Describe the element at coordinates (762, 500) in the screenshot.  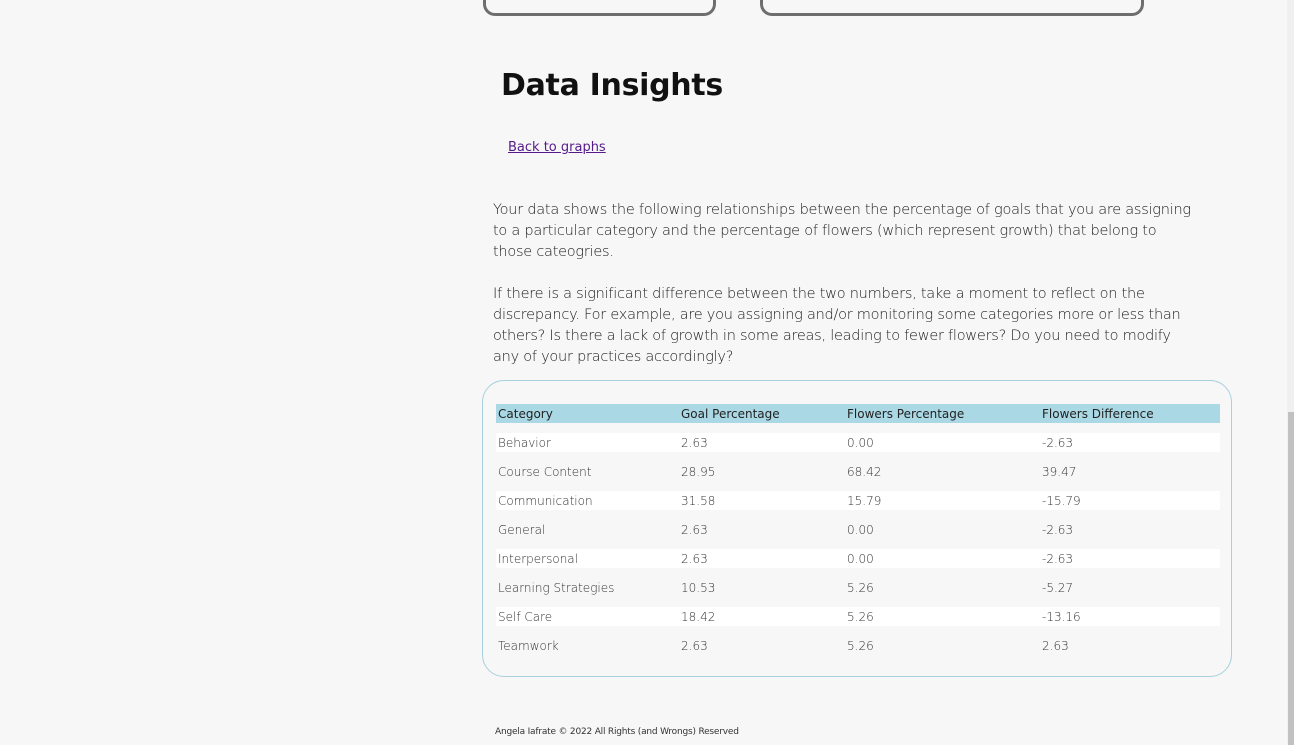
I see `goal-percentage-cell: 31.58` at that location.